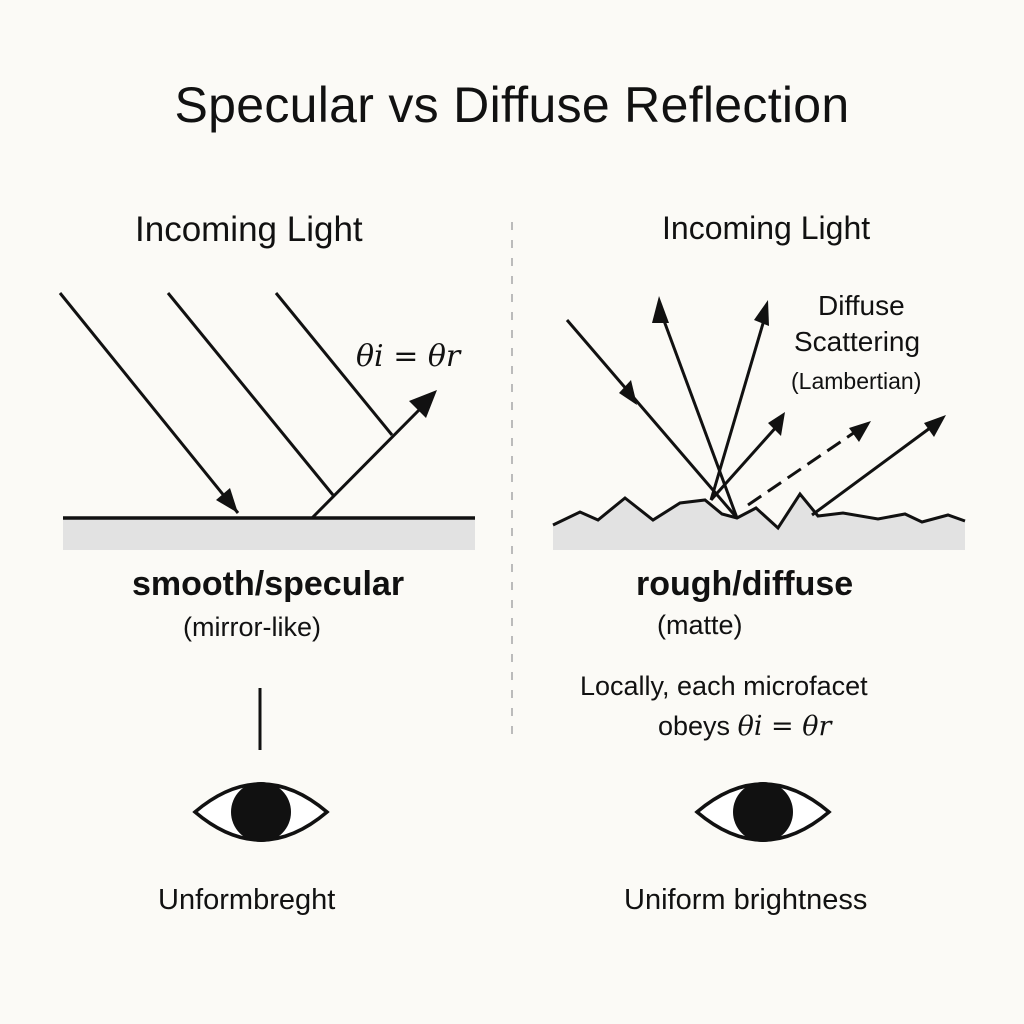  Describe the element at coordinates (759, 511) in the screenshot. I see `rough-surface-line` at that location.